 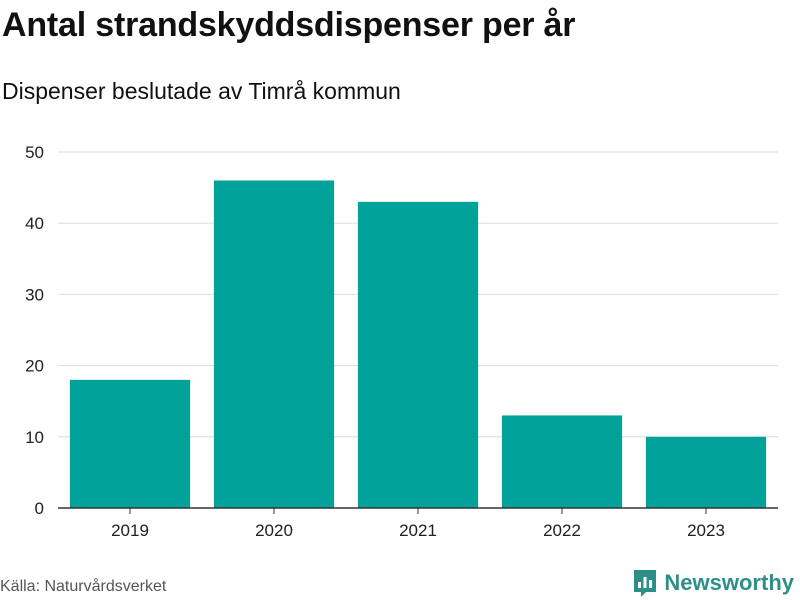 I want to click on x-tick-label: 2020, so click(x=274, y=530).